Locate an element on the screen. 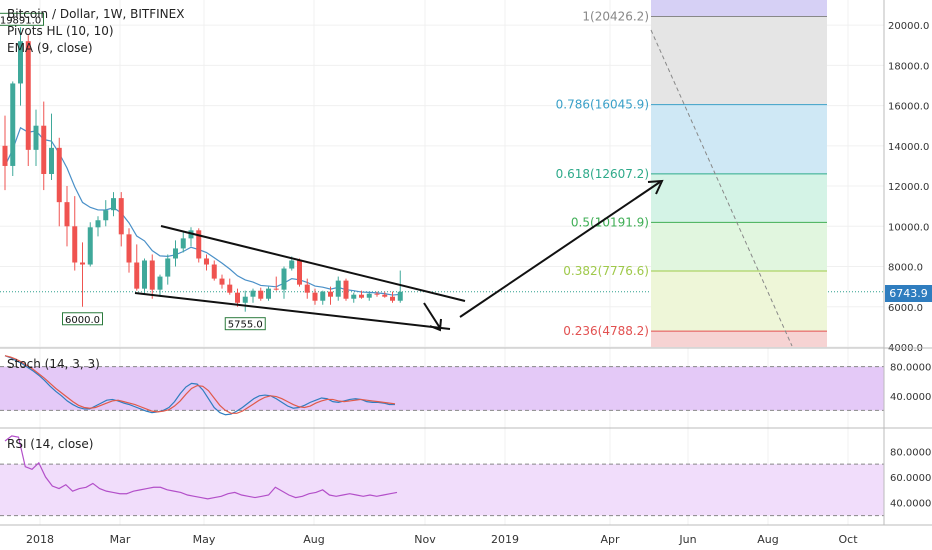 Image resolution: width=932 pixels, height=550 pixels. price-tick-label: 10000.0 is located at coordinates (908, 227).